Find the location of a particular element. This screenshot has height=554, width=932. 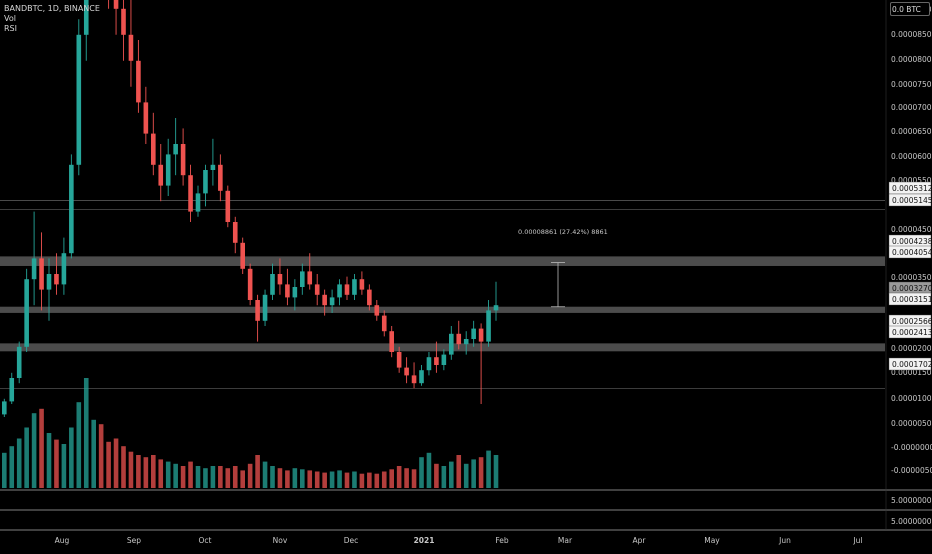

price-tick-label: 0.000015000 is located at coordinates (911, 372).